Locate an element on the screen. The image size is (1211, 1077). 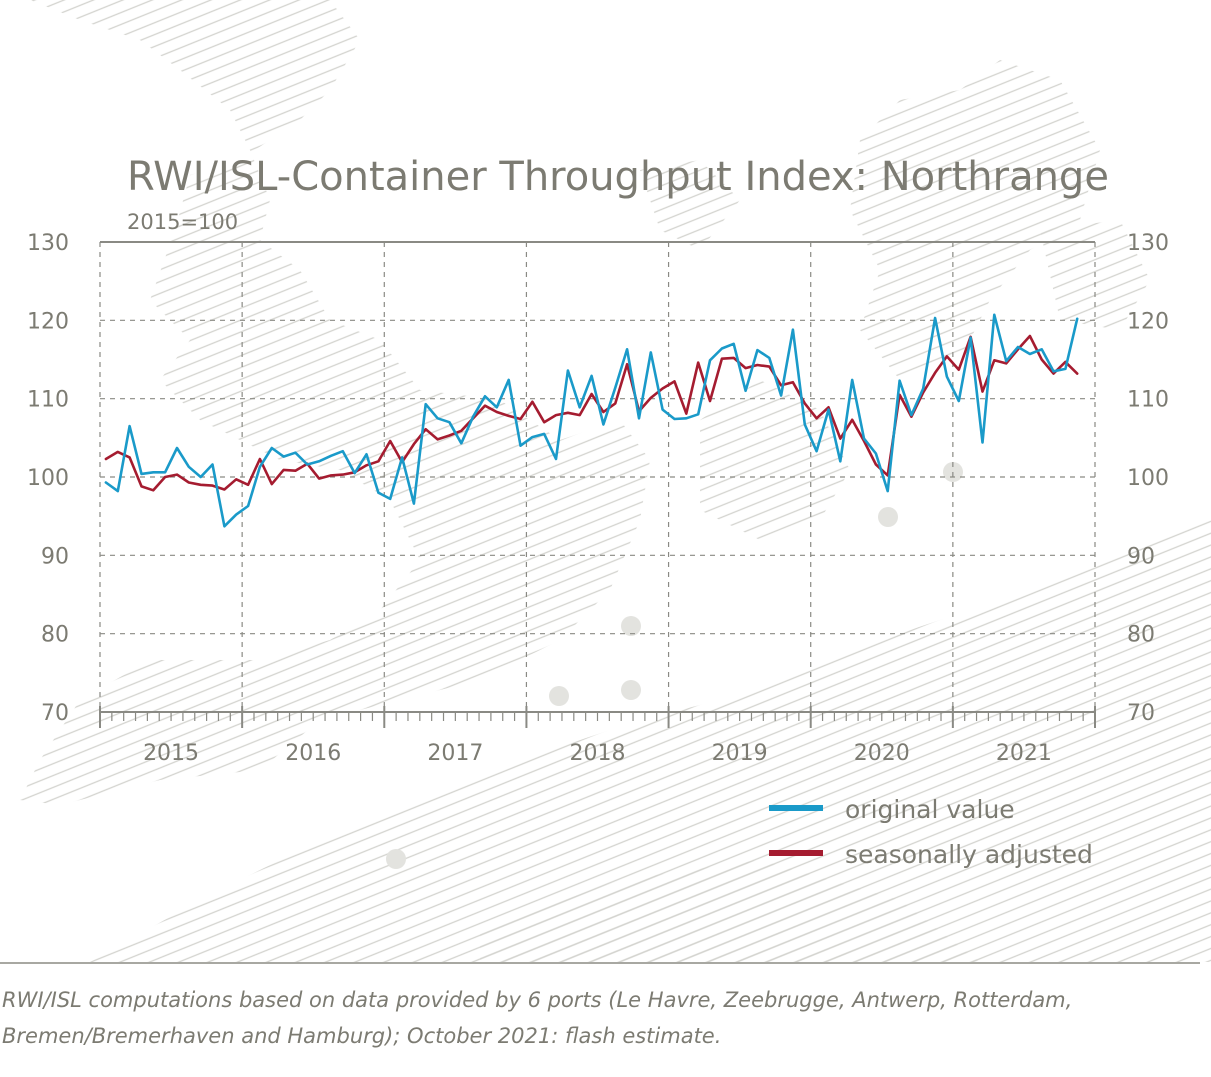
y-tick-label-left-110: 110 is located at coordinates (48, 400).